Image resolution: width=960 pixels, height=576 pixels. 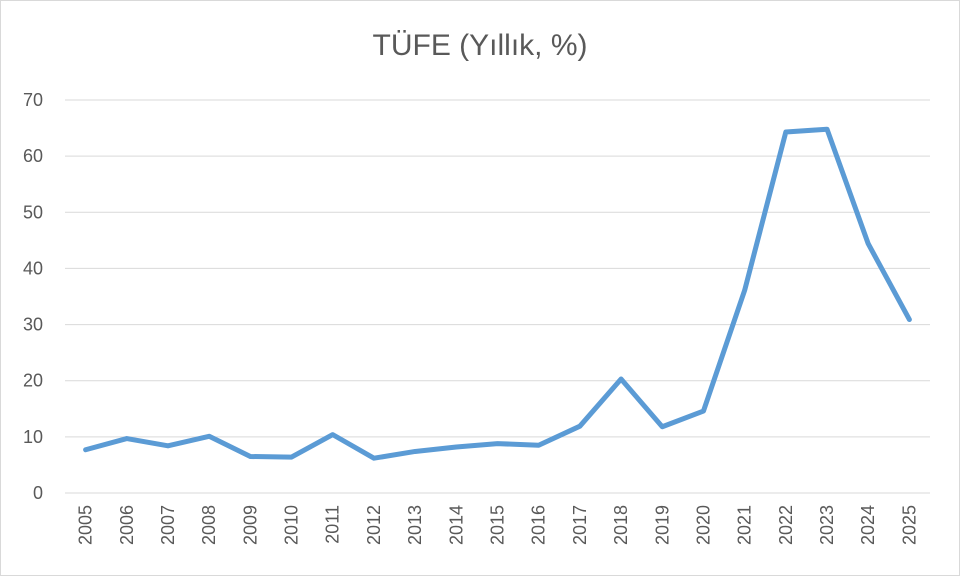 What do you see at coordinates (480, 45) in the screenshot?
I see `chart-title: TÜFE (Yıllık, %)` at bounding box center [480, 45].